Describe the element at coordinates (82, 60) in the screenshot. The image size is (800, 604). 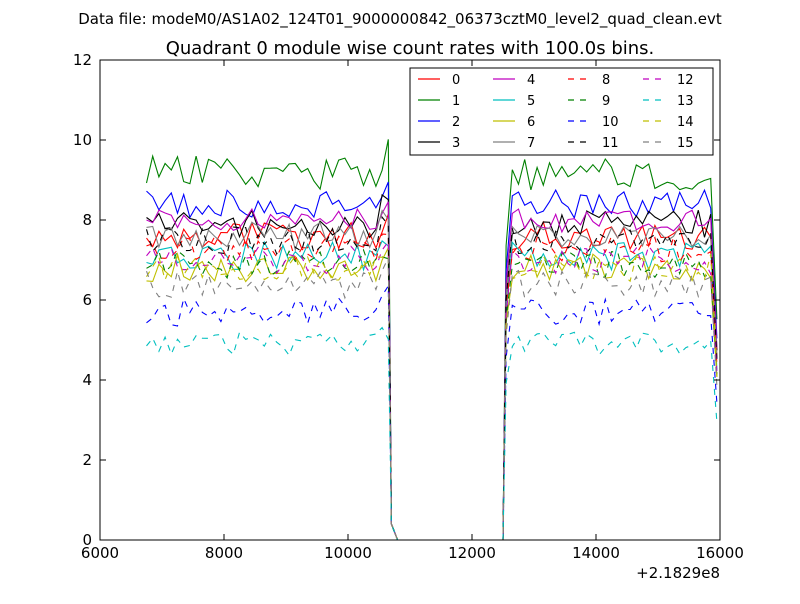
I see `y-tick-label: 12` at that location.